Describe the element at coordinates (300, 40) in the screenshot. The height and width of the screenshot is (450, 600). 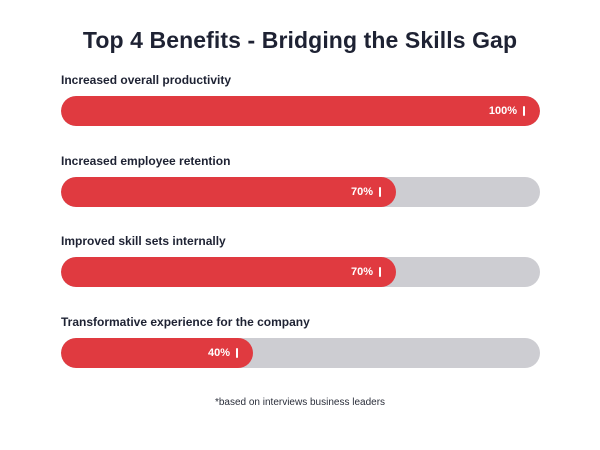
I see `chart-title: Top 4 Benefits - Bridging the Skills Gap` at that location.